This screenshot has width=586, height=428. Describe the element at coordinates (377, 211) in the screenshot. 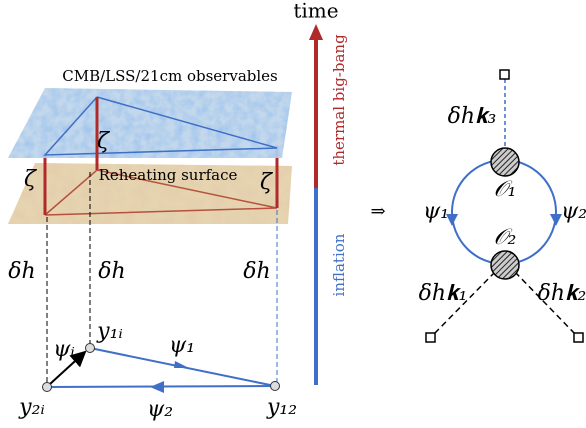

I see `implies: ⇒` at that location.